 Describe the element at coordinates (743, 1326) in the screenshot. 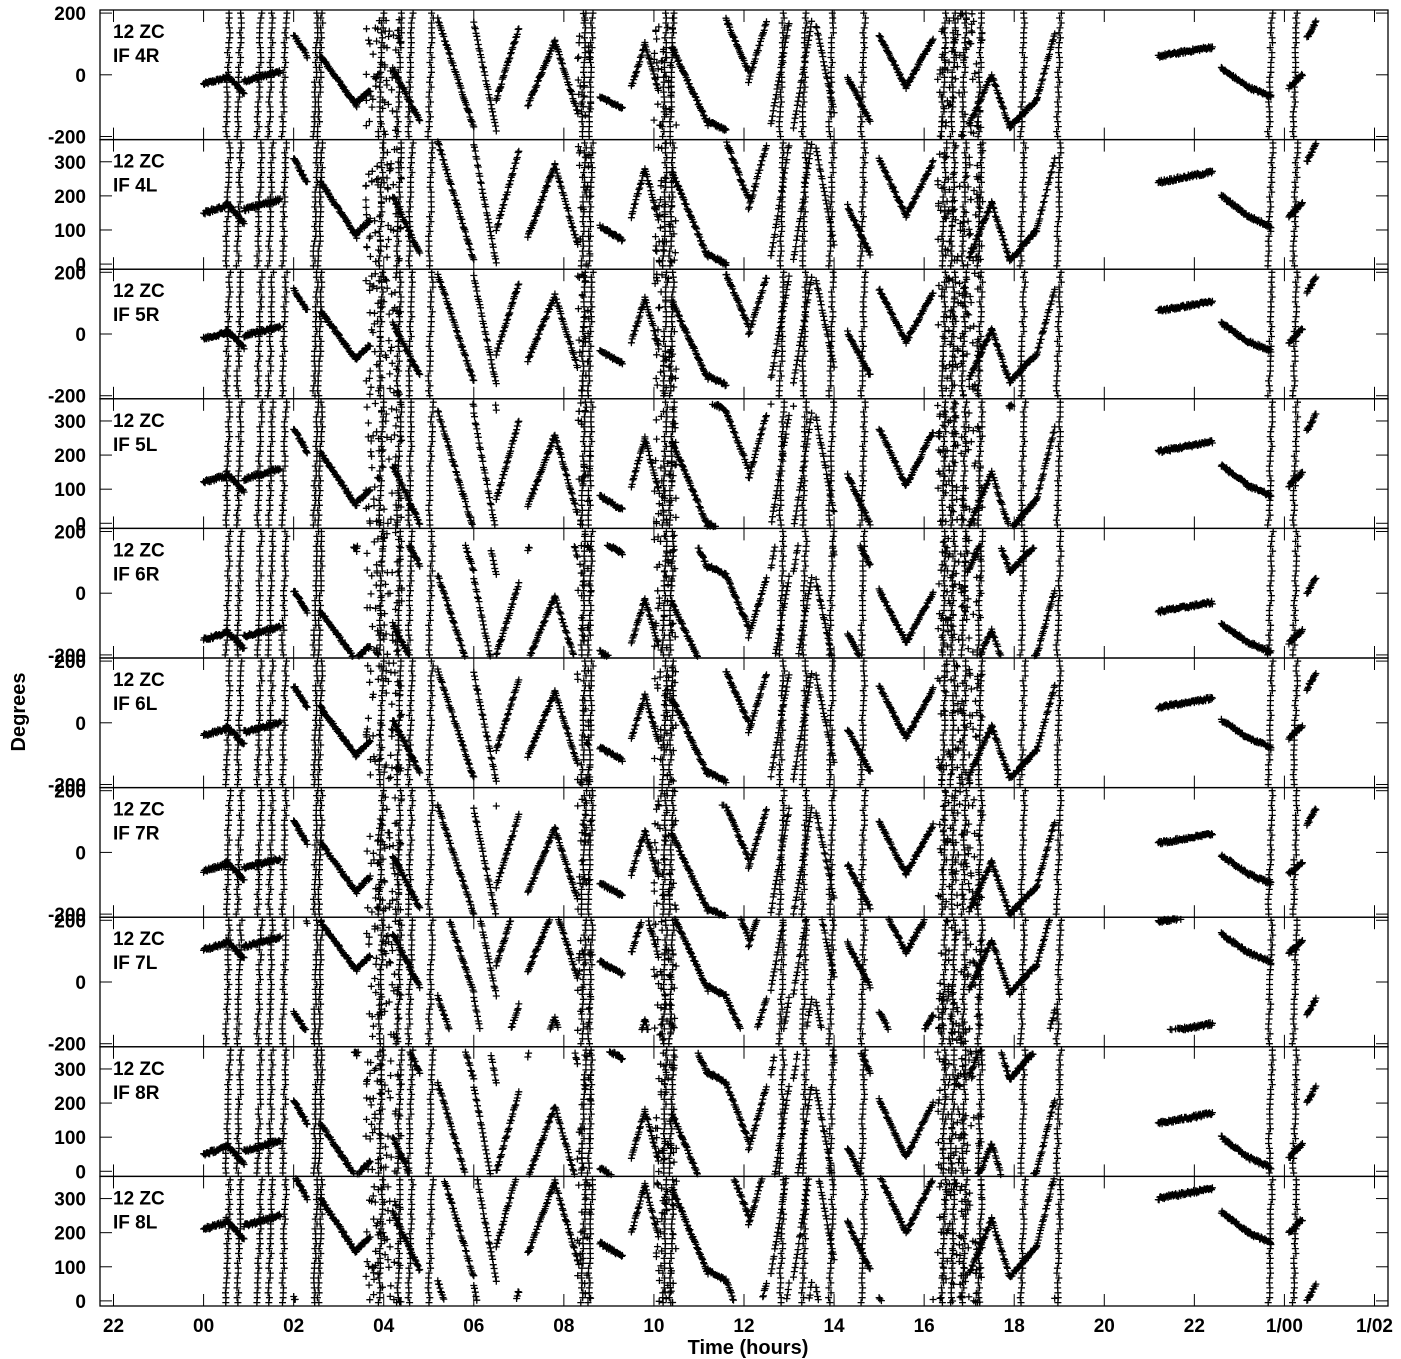

I see `x-tick-label: 12` at that location.